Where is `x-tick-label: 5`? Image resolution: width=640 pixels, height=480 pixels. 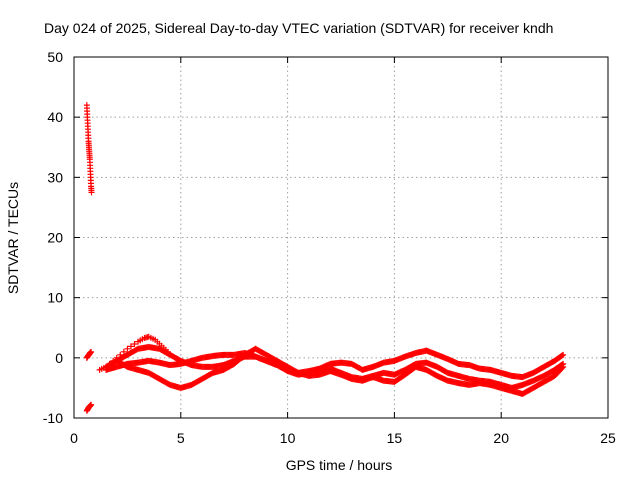 x-tick-label: 5 is located at coordinates (181, 438).